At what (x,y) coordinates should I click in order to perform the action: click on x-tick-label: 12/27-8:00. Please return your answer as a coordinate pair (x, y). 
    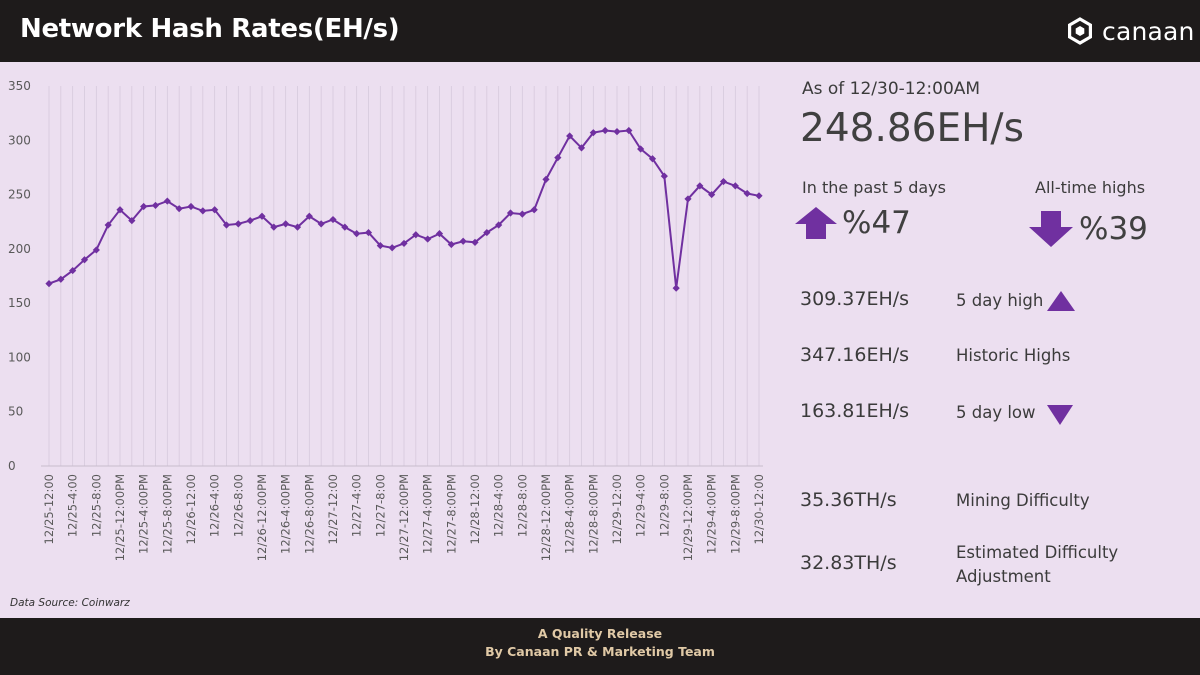
    Looking at the image, I should click on (380, 505).